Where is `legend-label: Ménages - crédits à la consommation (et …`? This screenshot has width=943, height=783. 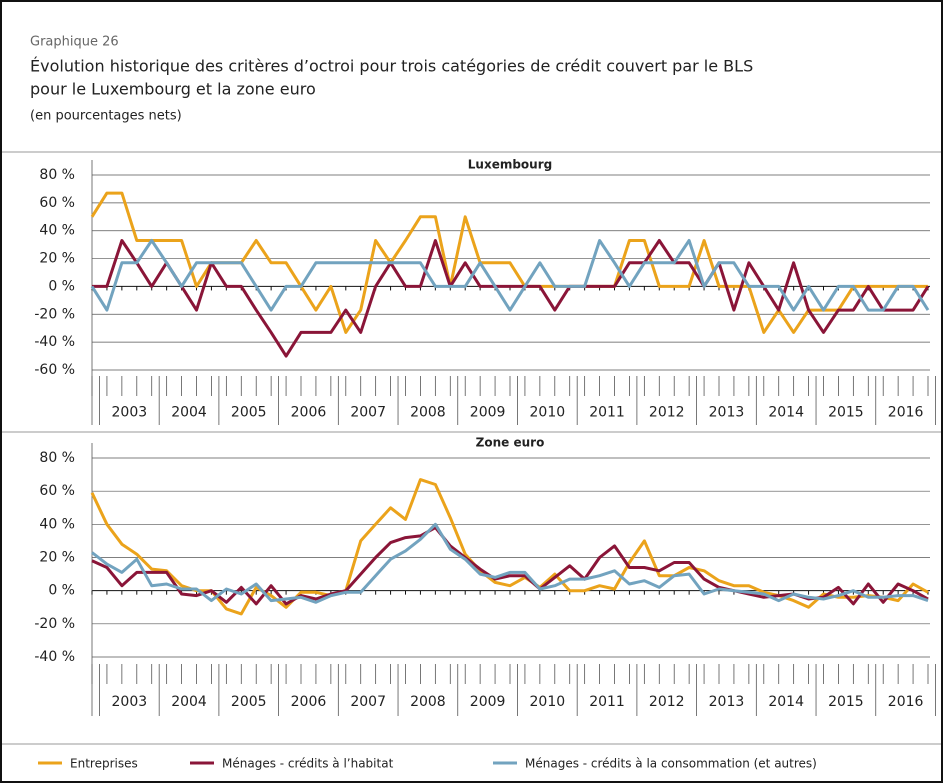 legend-label: Ménages - crédits à la consommation (et … is located at coordinates (671, 764).